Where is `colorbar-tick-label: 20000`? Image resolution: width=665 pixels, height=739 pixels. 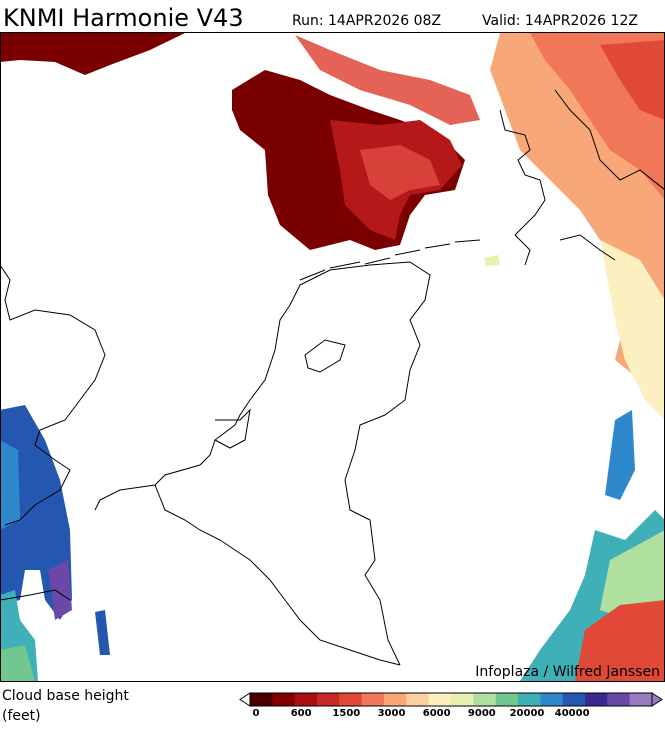 colorbar-tick-label: 20000 is located at coordinates (527, 713).